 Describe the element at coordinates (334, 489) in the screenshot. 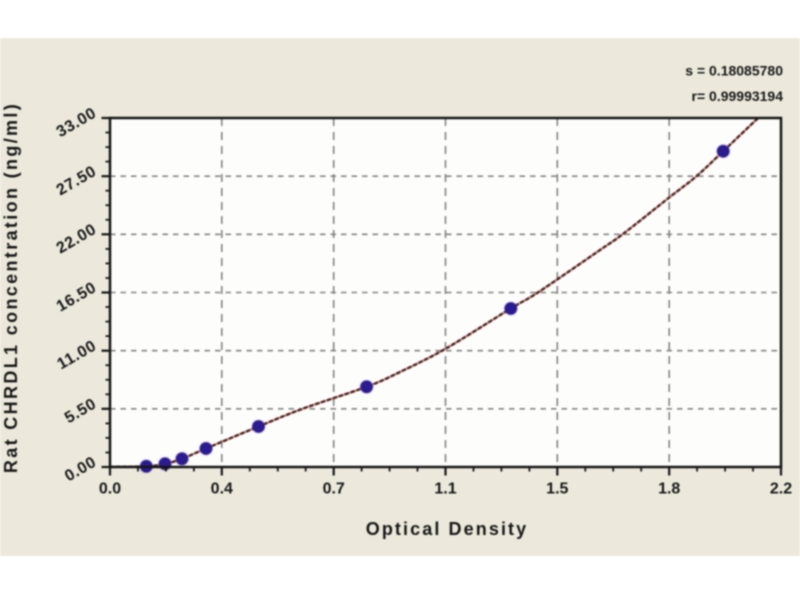

I see `svg-text: 0.7` at that location.